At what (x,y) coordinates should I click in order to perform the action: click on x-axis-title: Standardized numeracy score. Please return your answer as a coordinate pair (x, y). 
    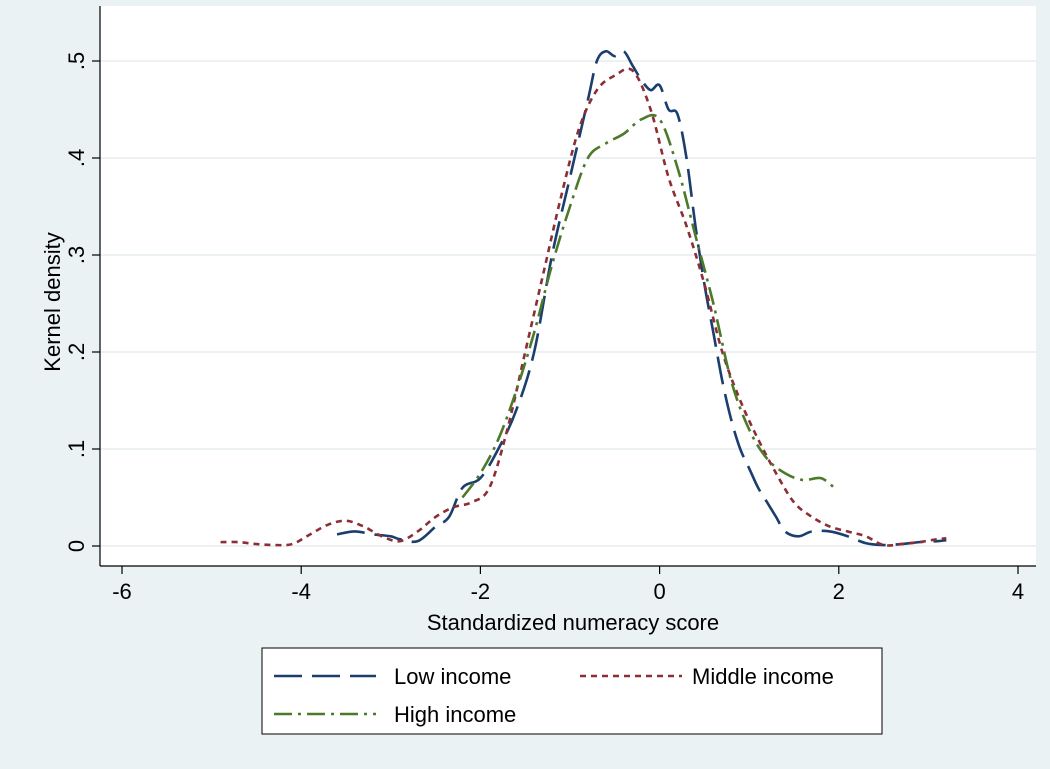
    Looking at the image, I should click on (573, 622).